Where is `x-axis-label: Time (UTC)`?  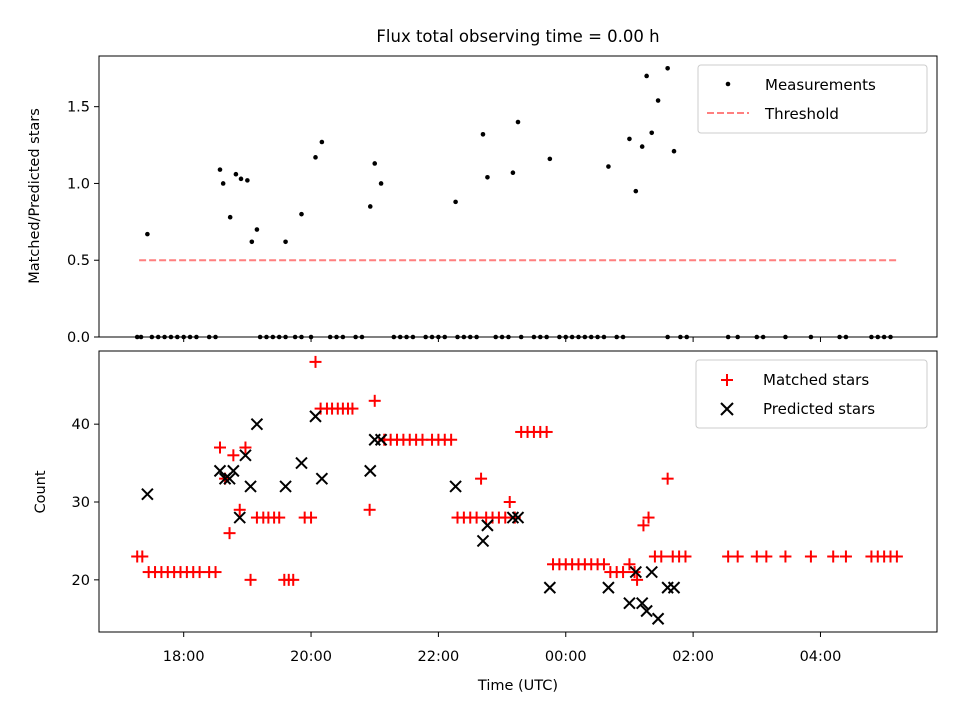
x-axis-label: Time (UTC) is located at coordinates (517, 686).